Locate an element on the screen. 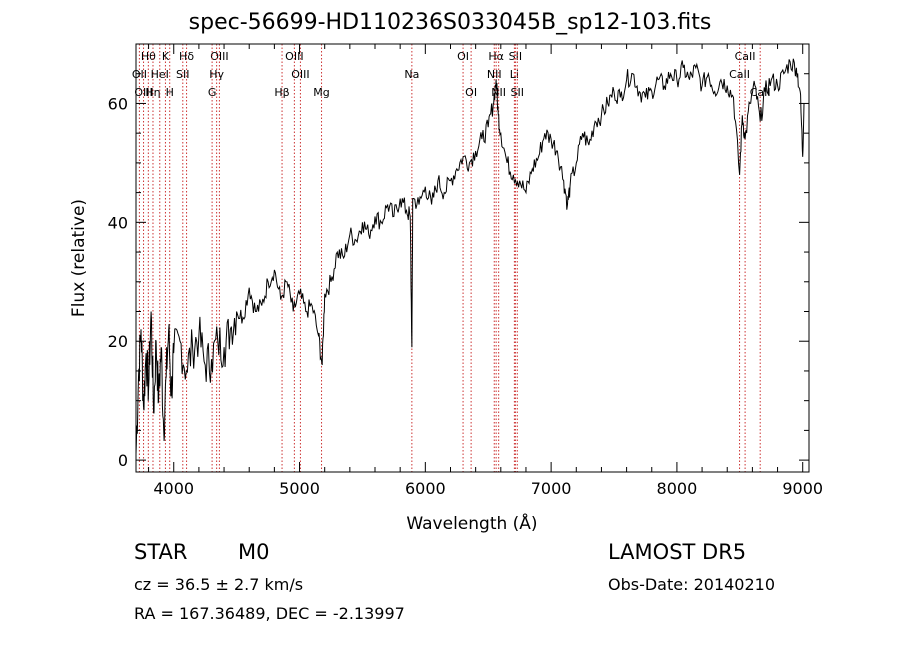 The width and height of the screenshot is (900, 649). x-tick-label-9000: 9000 is located at coordinates (802, 488).